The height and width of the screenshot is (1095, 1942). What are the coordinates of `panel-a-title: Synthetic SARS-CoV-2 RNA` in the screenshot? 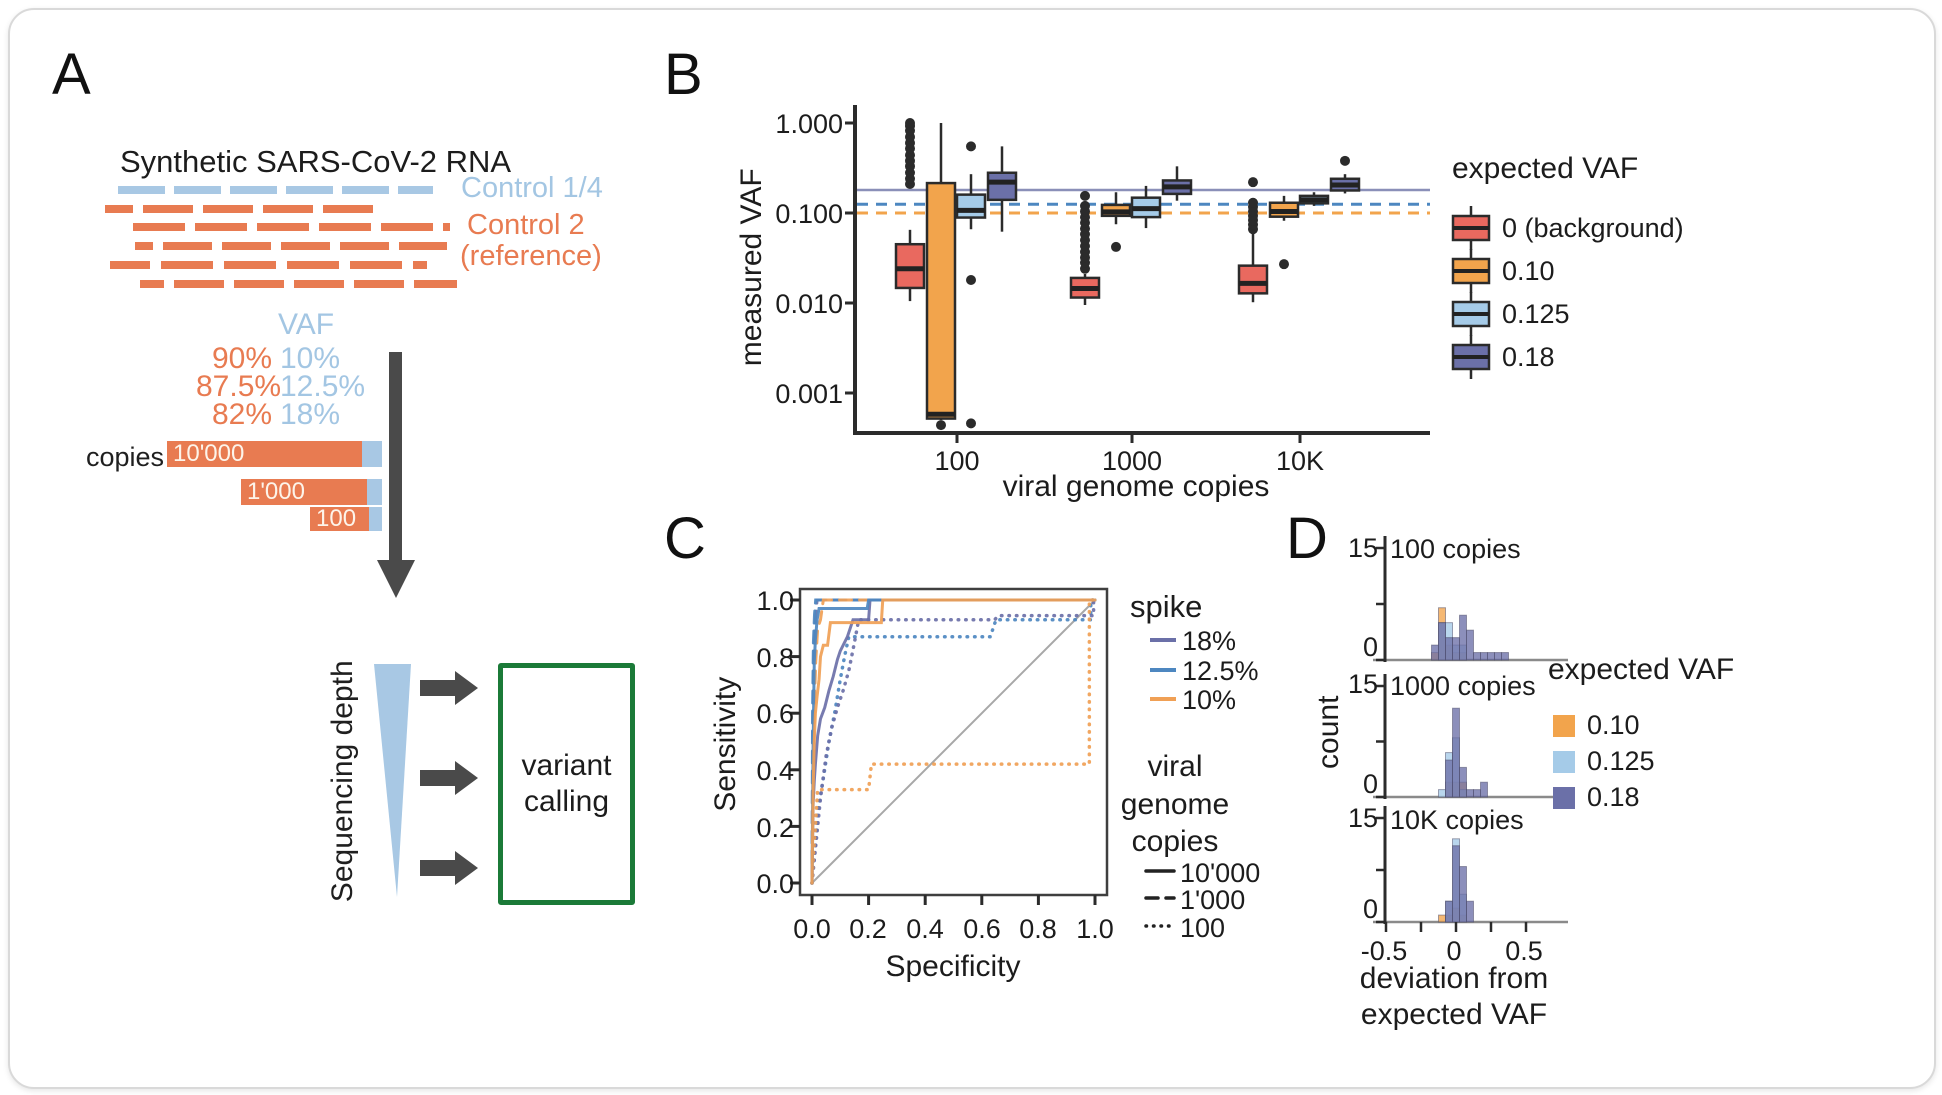 It's located at (316, 161).